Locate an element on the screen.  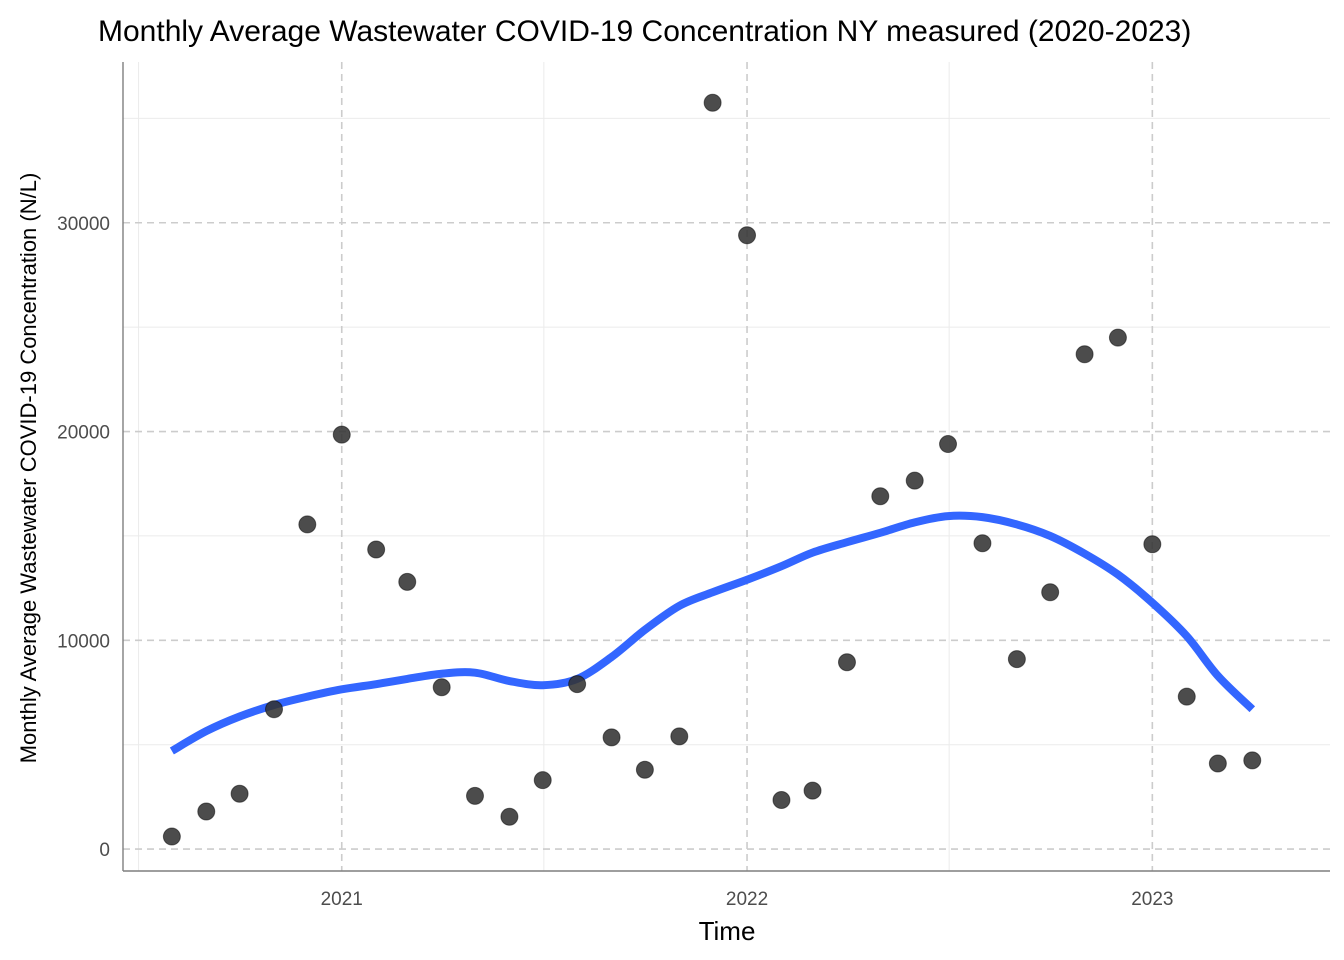
y-tick-label: 10000 is located at coordinates (83, 641).